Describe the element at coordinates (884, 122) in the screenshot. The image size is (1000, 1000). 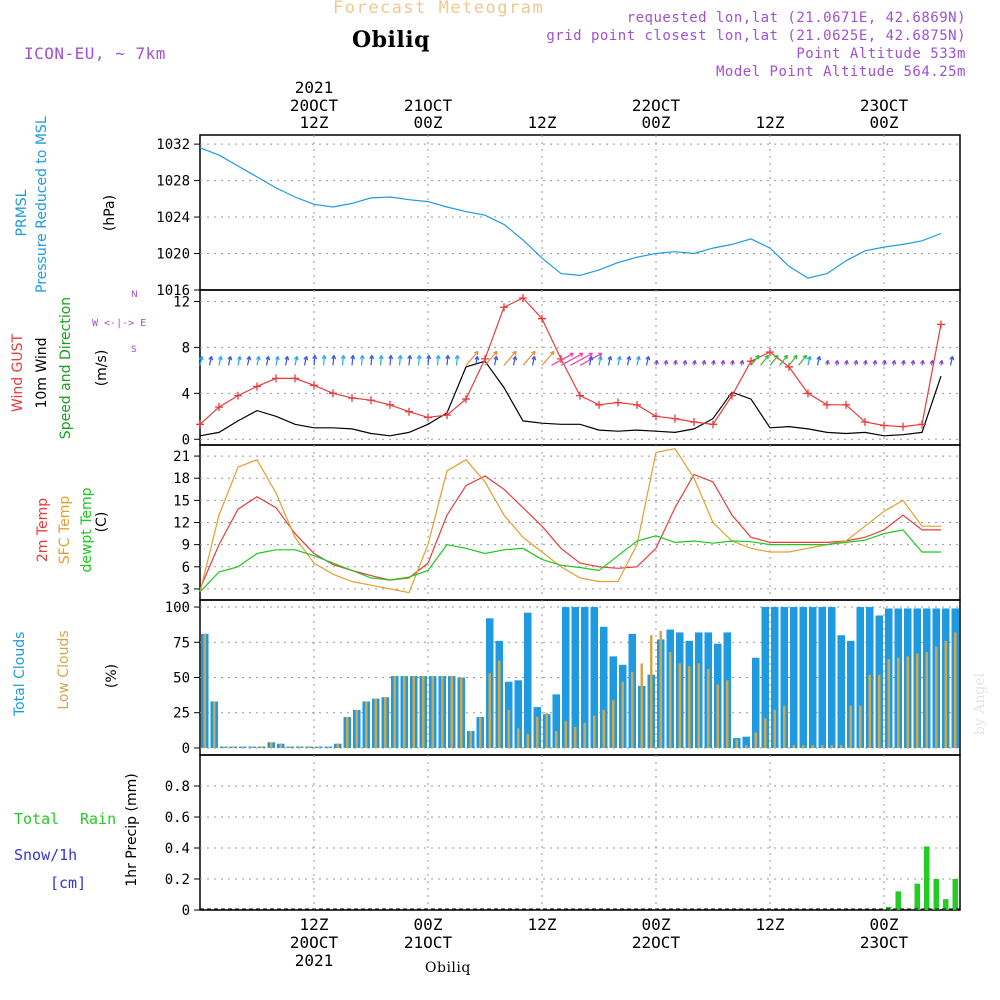
I see `top-axis-hour: 00Z` at that location.